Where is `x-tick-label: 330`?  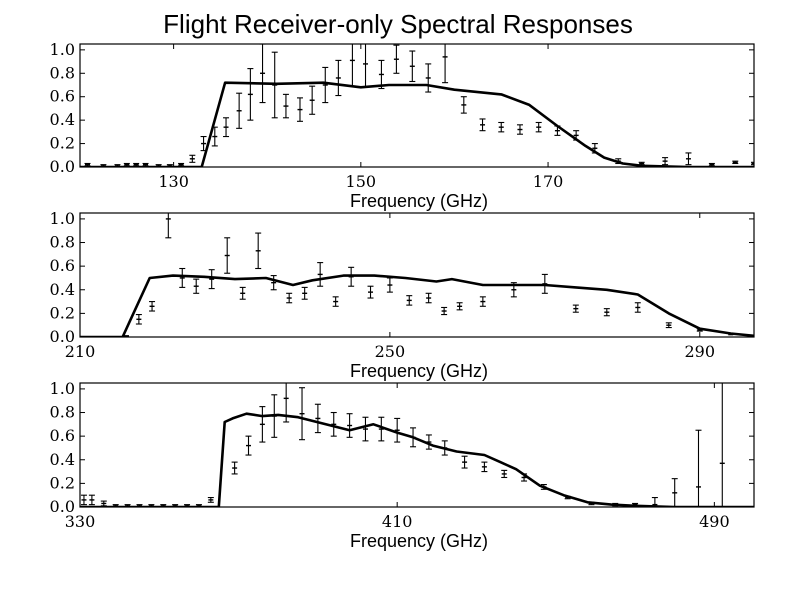 x-tick-label: 330 is located at coordinates (80, 521).